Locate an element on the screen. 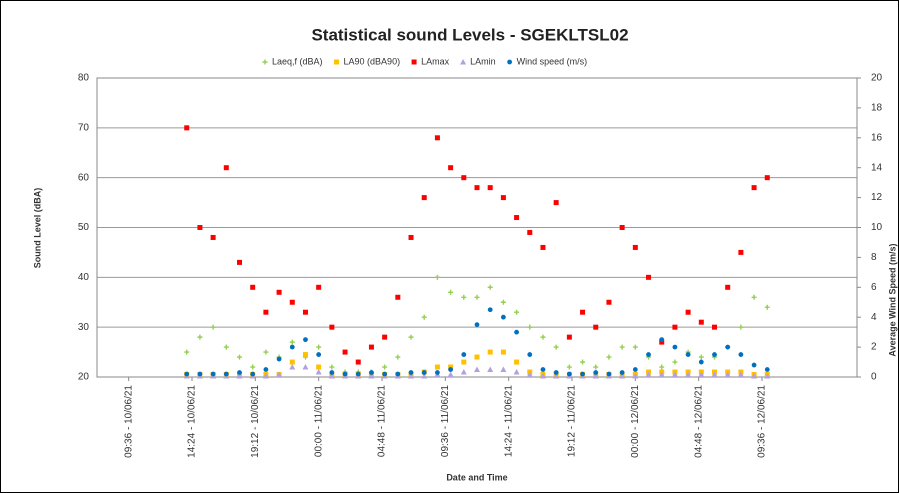 The image size is (899, 493). y2-tick-label: 0 is located at coordinates (874, 377).